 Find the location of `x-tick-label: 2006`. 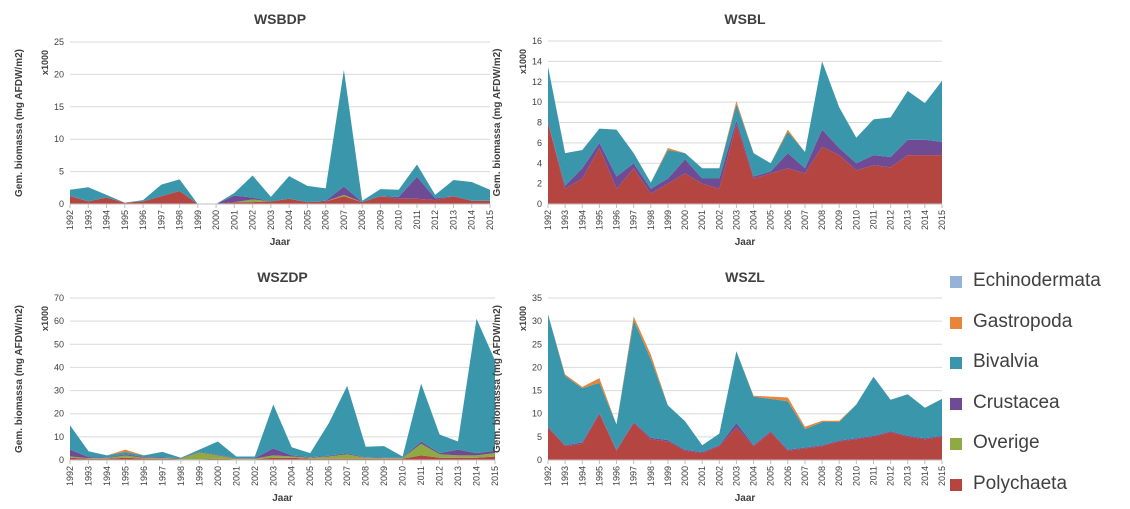

x-tick-label: 2006 is located at coordinates (788, 476).